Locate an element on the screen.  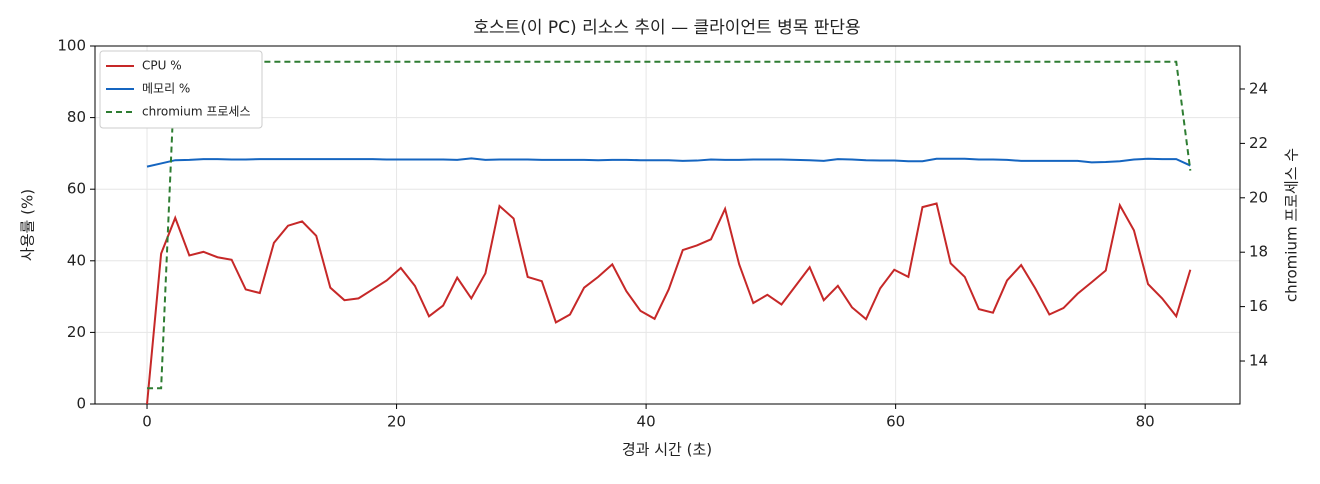
y-tick-label: 20 is located at coordinates (76, 332).